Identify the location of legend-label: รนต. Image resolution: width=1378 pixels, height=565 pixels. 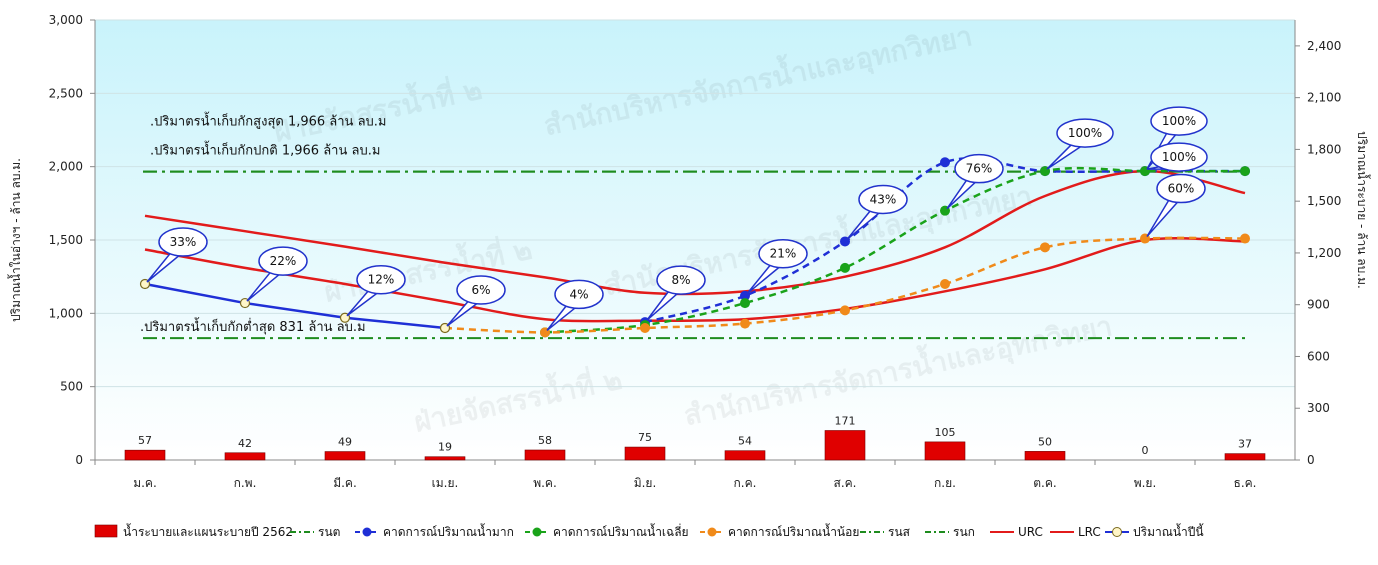
(329, 532).